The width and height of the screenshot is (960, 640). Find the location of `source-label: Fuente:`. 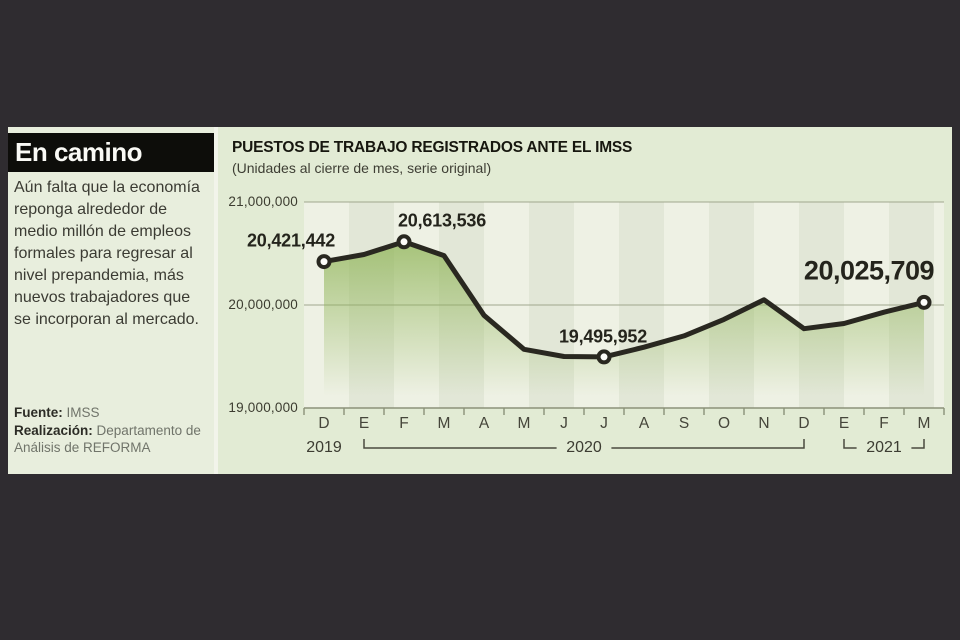

source-label: Fuente: is located at coordinates (38, 412).